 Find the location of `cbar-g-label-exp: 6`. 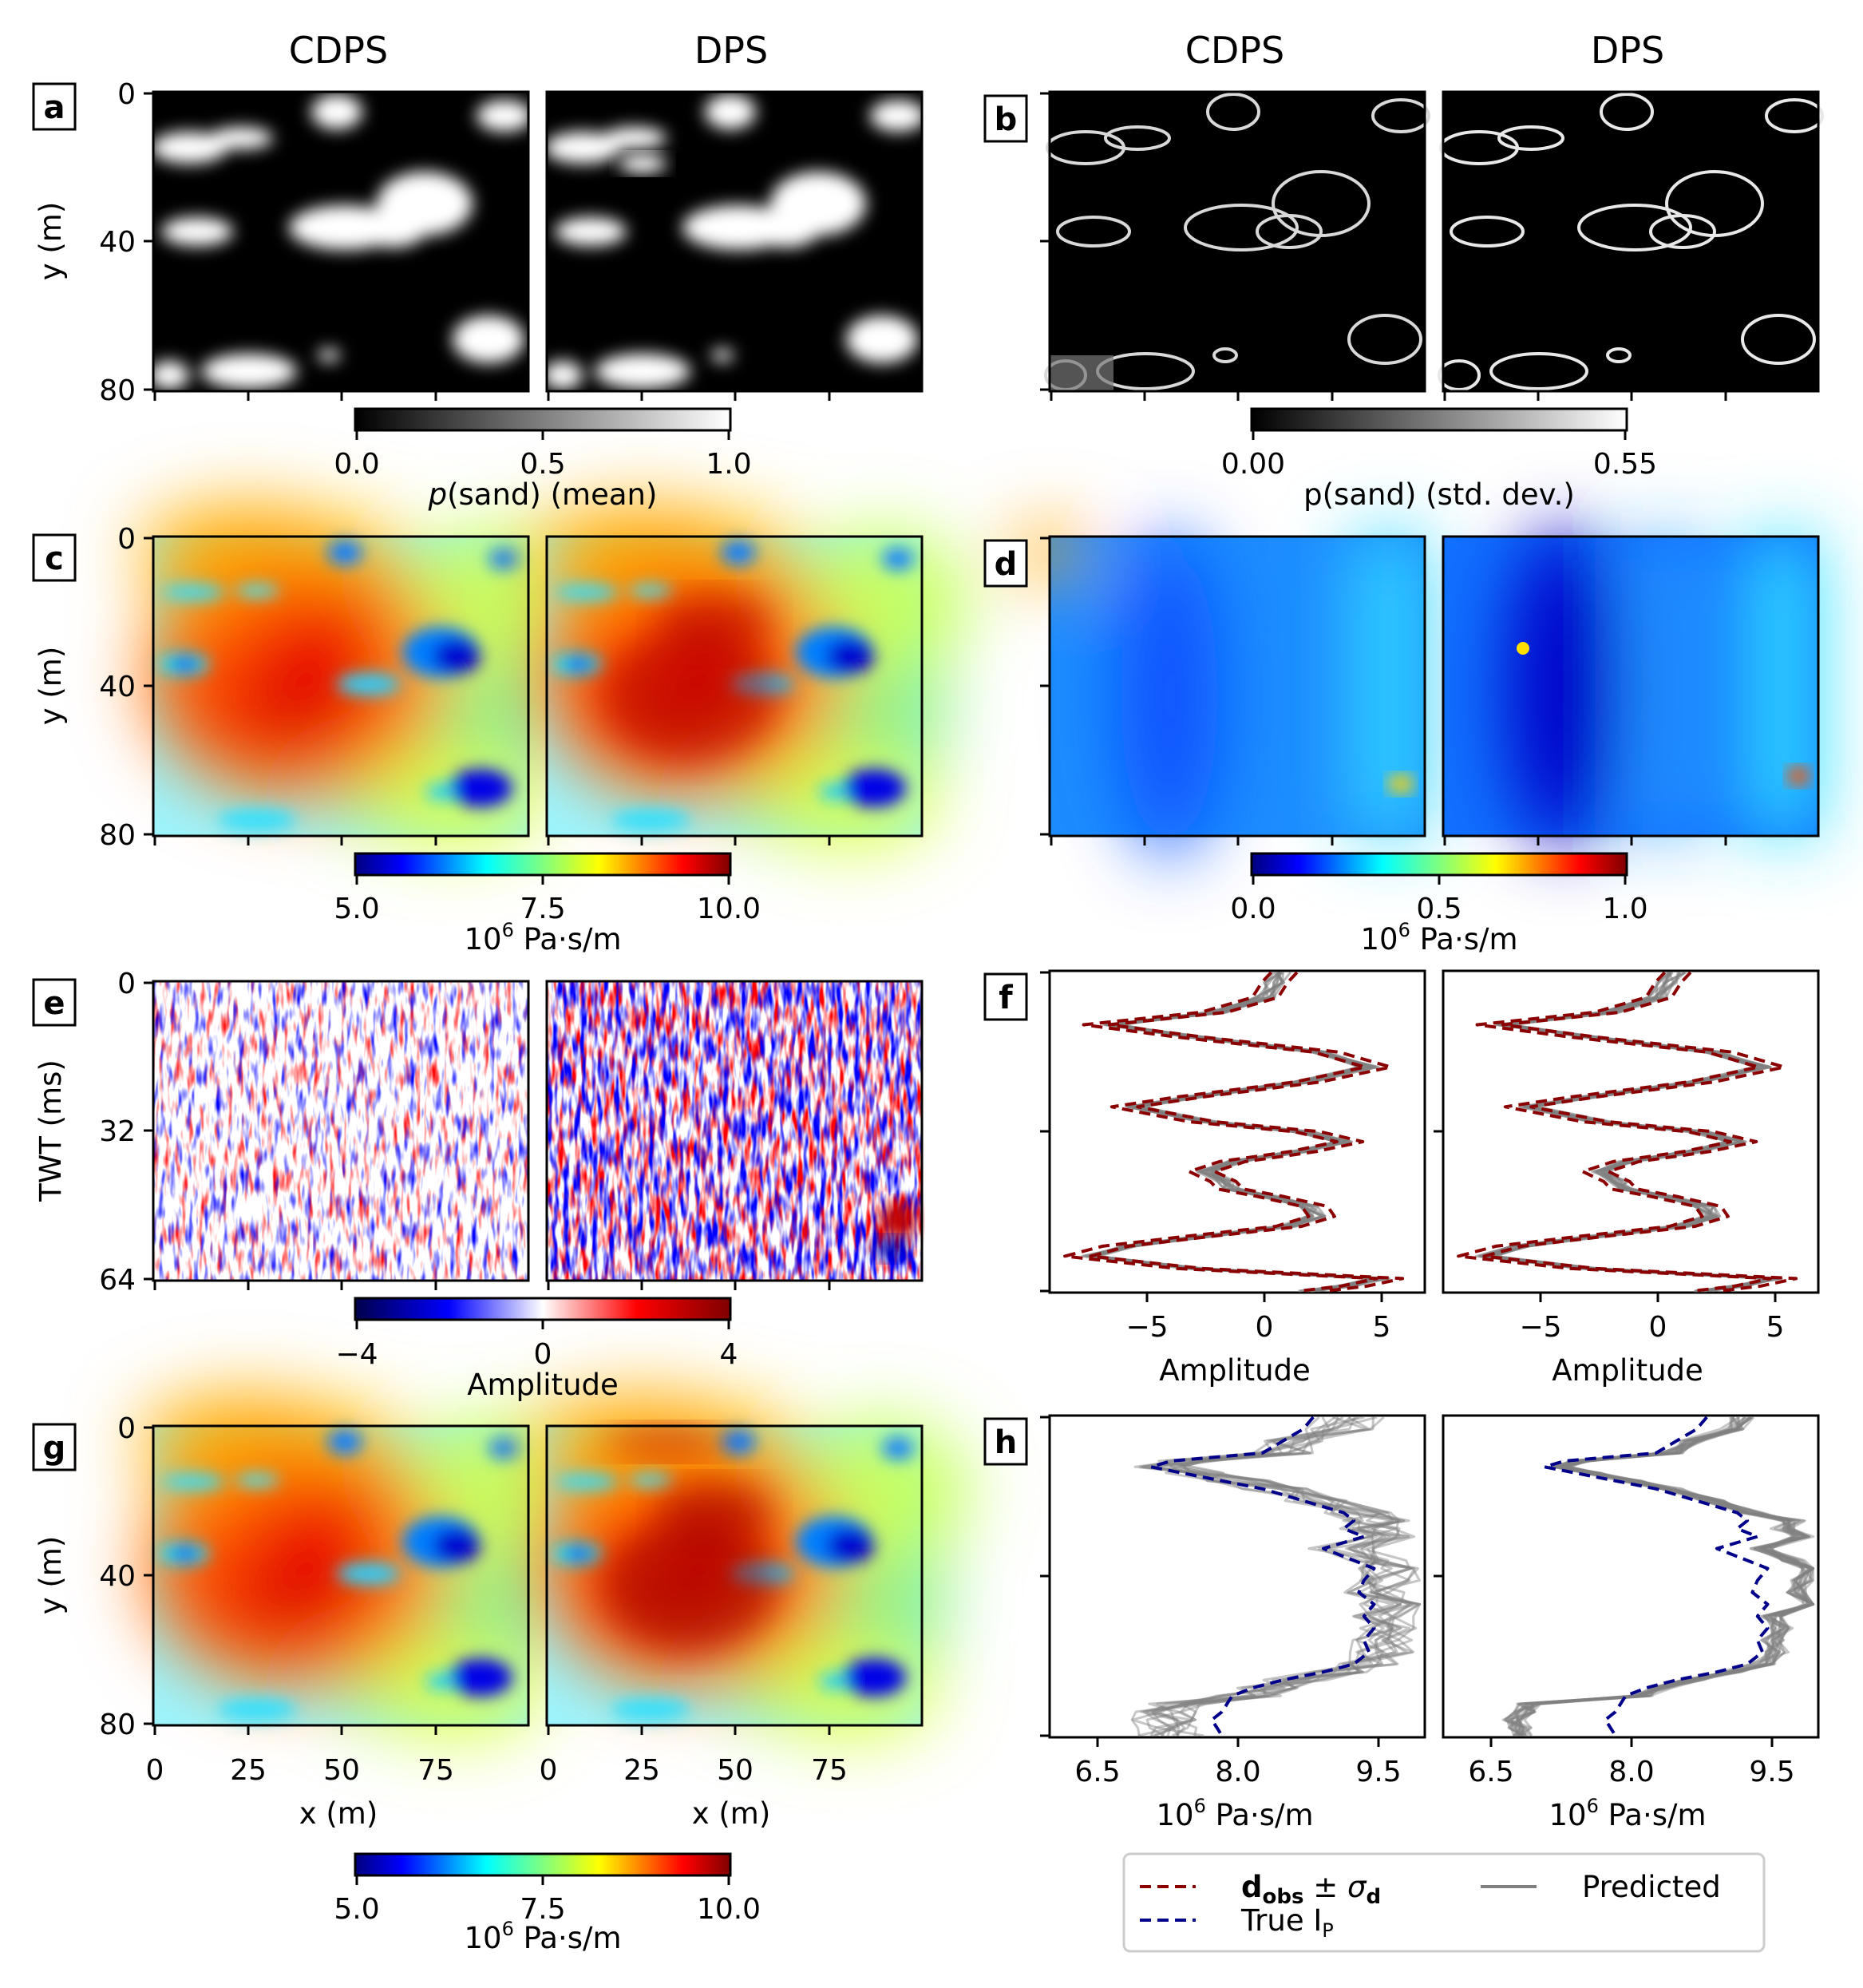

cbar-g-label-exp: 6 is located at coordinates (508, 1929).